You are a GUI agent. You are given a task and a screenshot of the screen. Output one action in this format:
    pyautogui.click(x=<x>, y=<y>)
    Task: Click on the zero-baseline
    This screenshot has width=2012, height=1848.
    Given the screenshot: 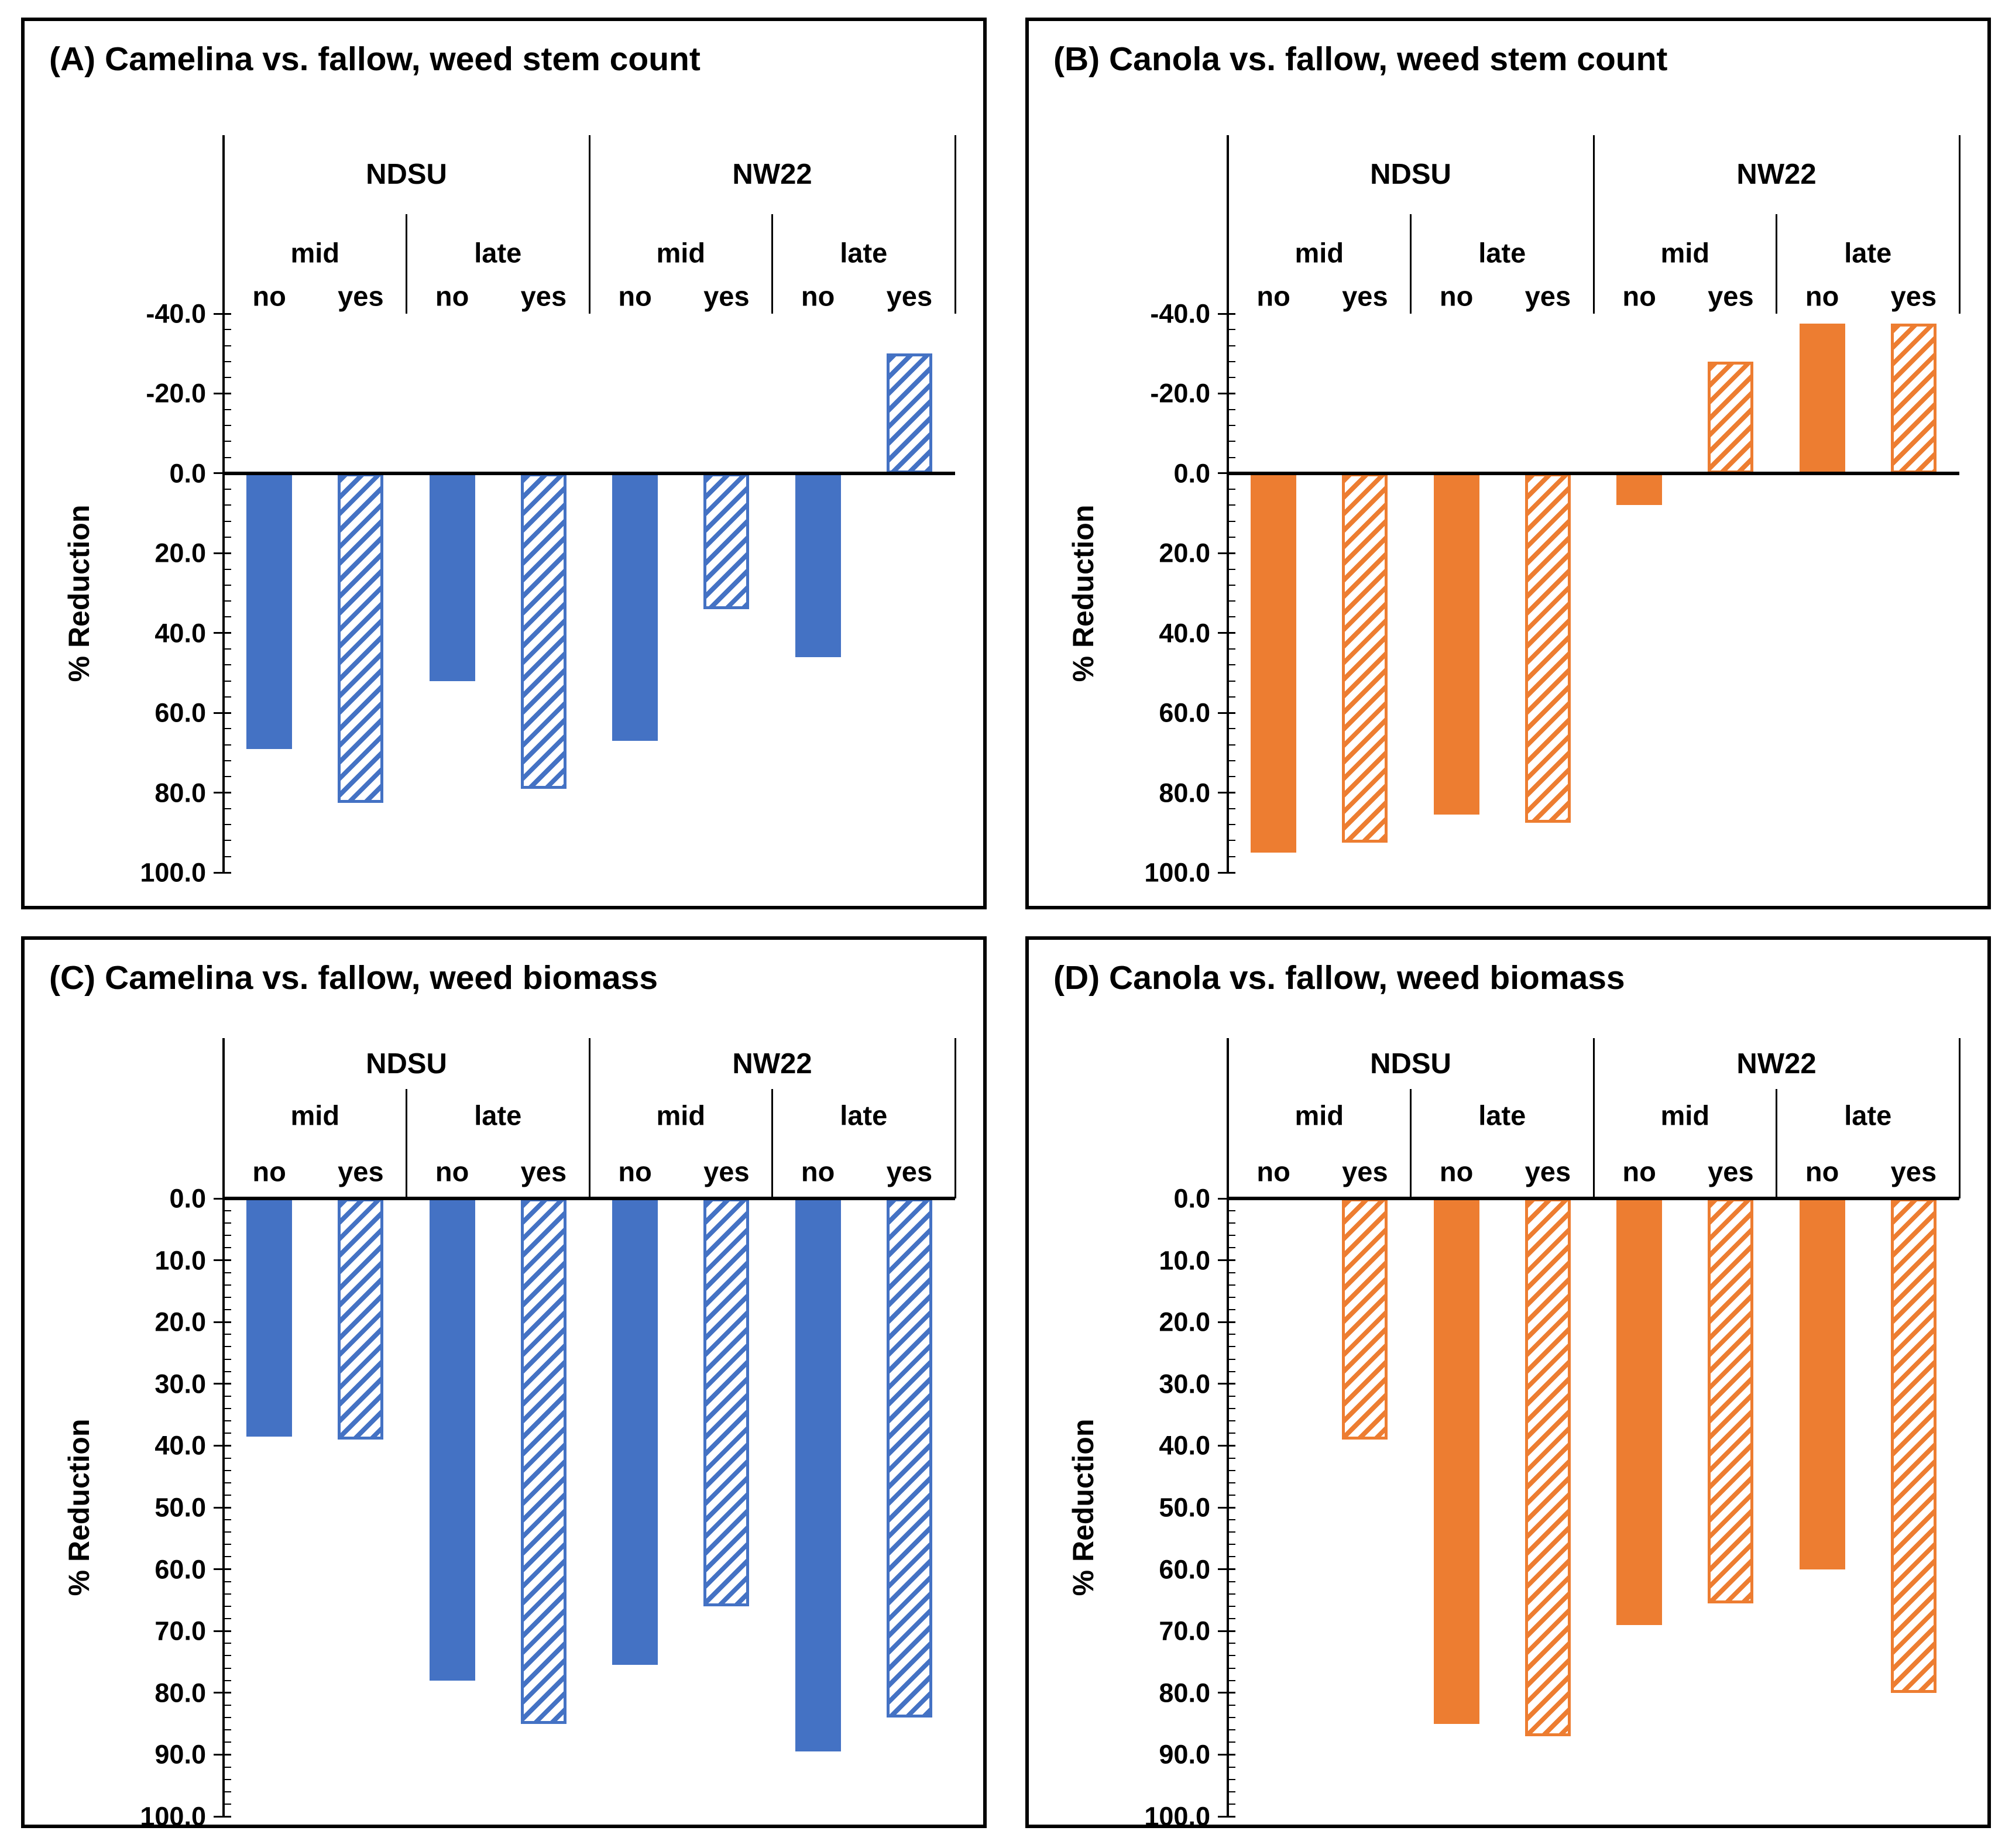 What is the action you would take?
    pyautogui.click(x=589, y=1198)
    